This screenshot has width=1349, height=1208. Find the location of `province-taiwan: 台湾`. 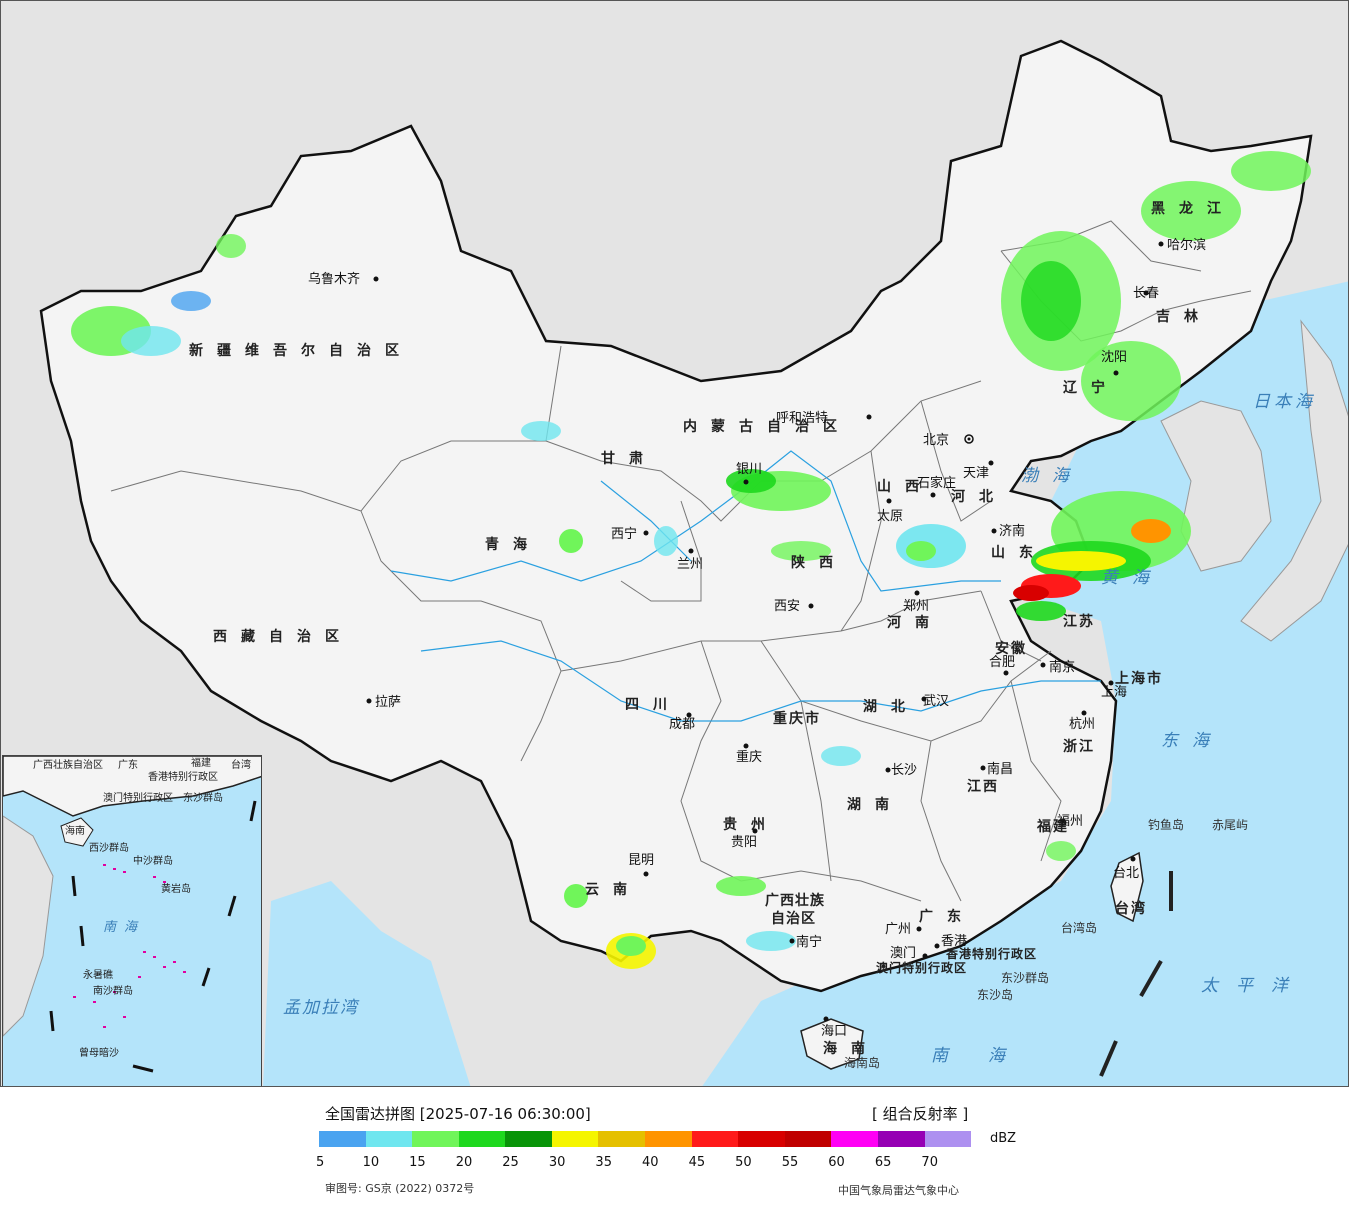

province-taiwan: 台湾 is located at coordinates (1131, 908).